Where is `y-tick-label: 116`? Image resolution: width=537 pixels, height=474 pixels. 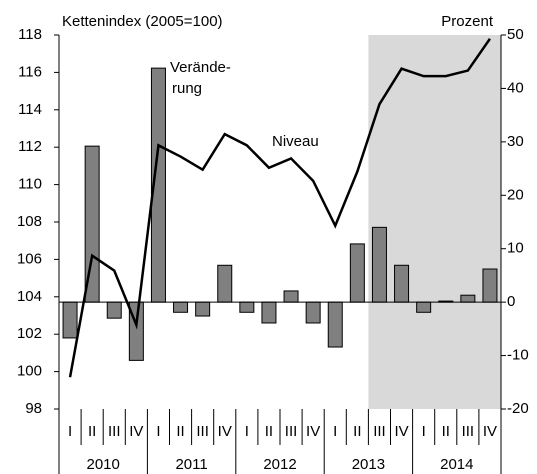 y-tick-label: 116 is located at coordinates (30, 71).